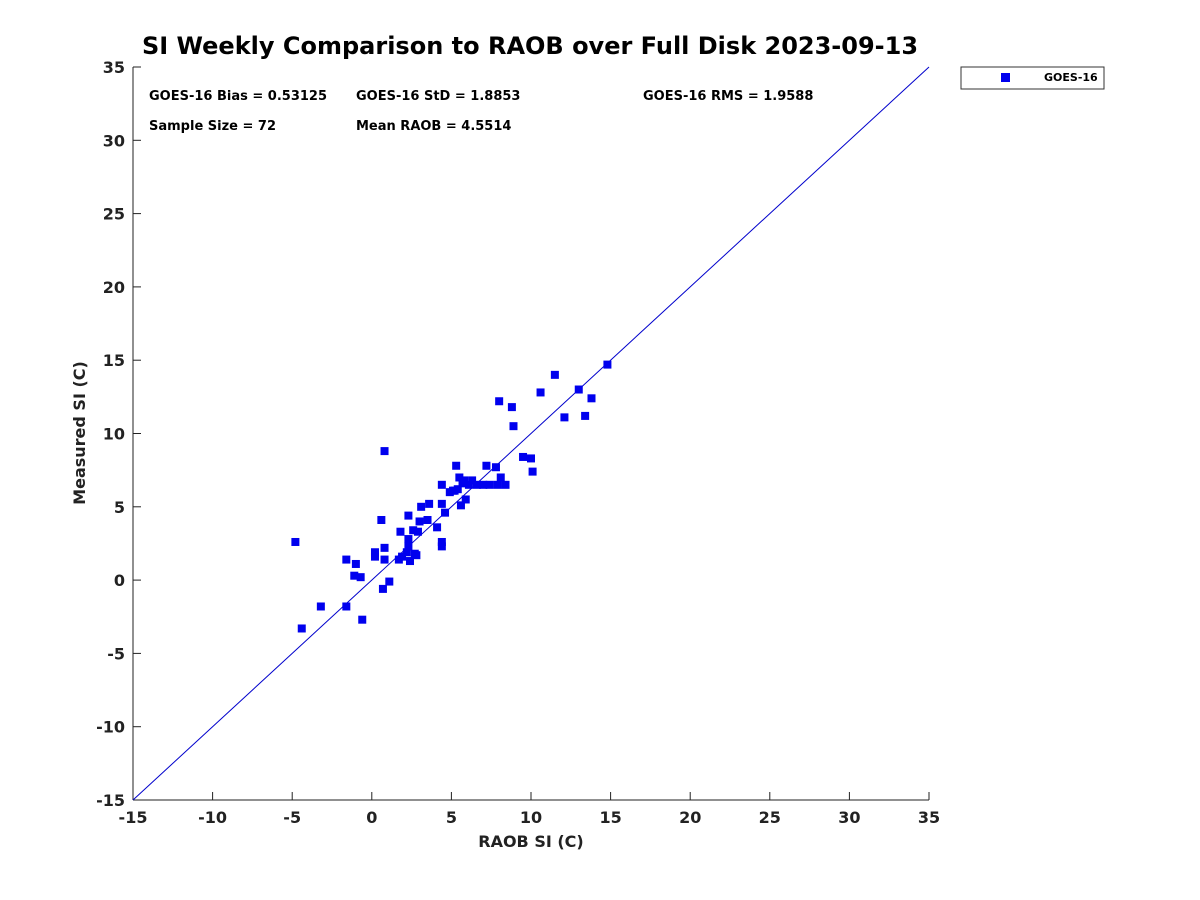 The width and height of the screenshot is (1200, 900). What do you see at coordinates (114, 67) in the screenshot?
I see `y-tick-label: 35` at bounding box center [114, 67].